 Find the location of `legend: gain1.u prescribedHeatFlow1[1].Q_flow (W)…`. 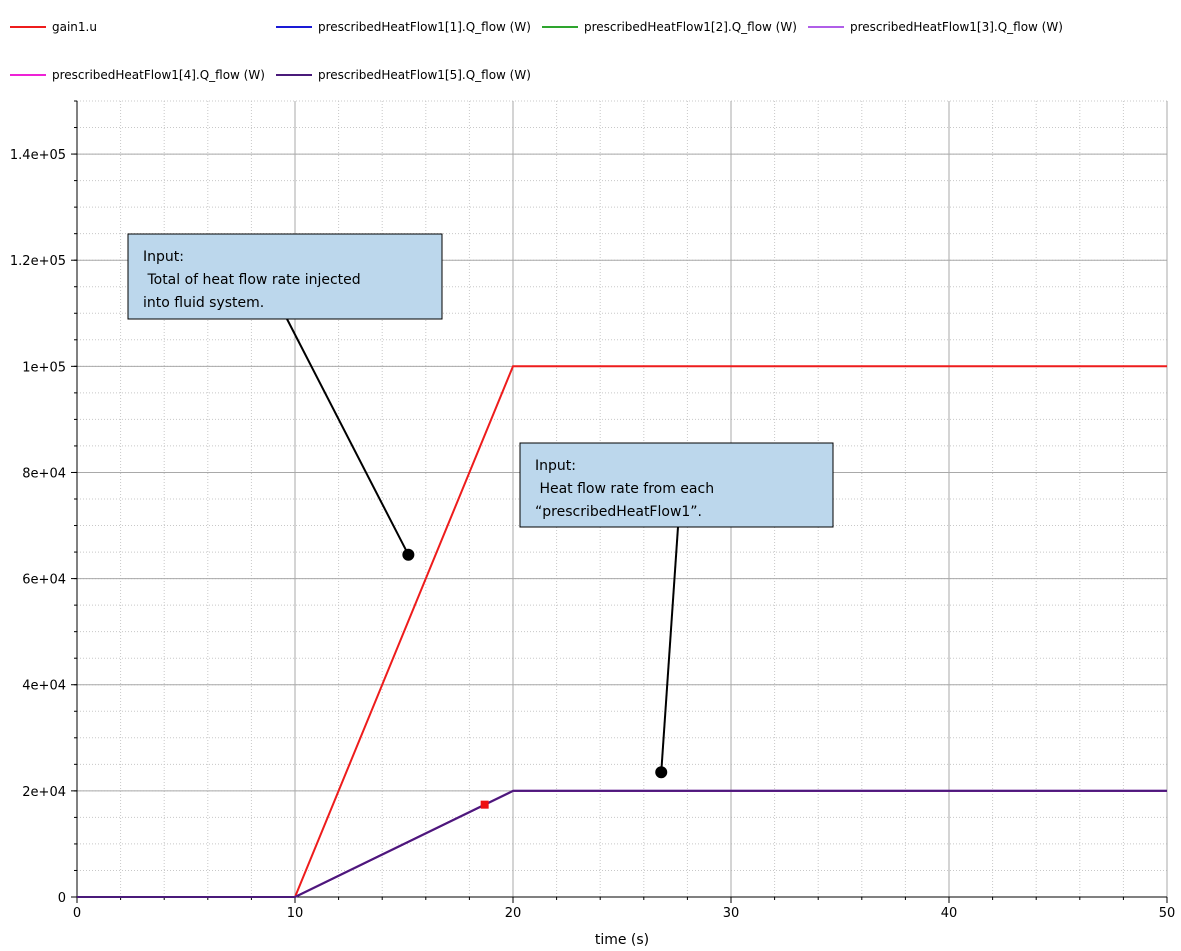

legend: gain1.u prescribedHeatFlow1[1].Q_flow (W)… is located at coordinates (536, 51).